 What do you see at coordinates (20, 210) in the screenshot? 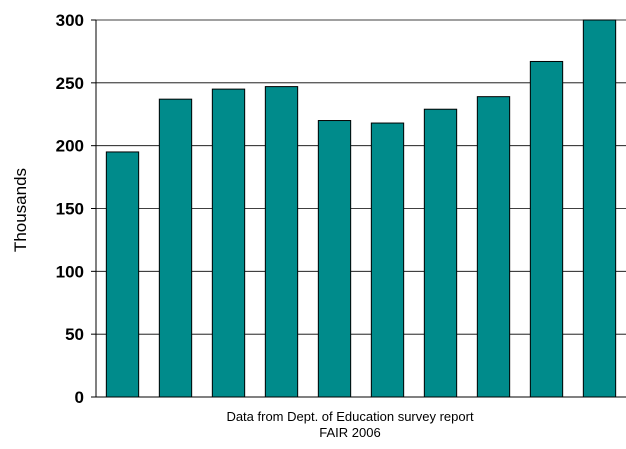
I see `y-axis-label: Thousands` at bounding box center [20, 210].